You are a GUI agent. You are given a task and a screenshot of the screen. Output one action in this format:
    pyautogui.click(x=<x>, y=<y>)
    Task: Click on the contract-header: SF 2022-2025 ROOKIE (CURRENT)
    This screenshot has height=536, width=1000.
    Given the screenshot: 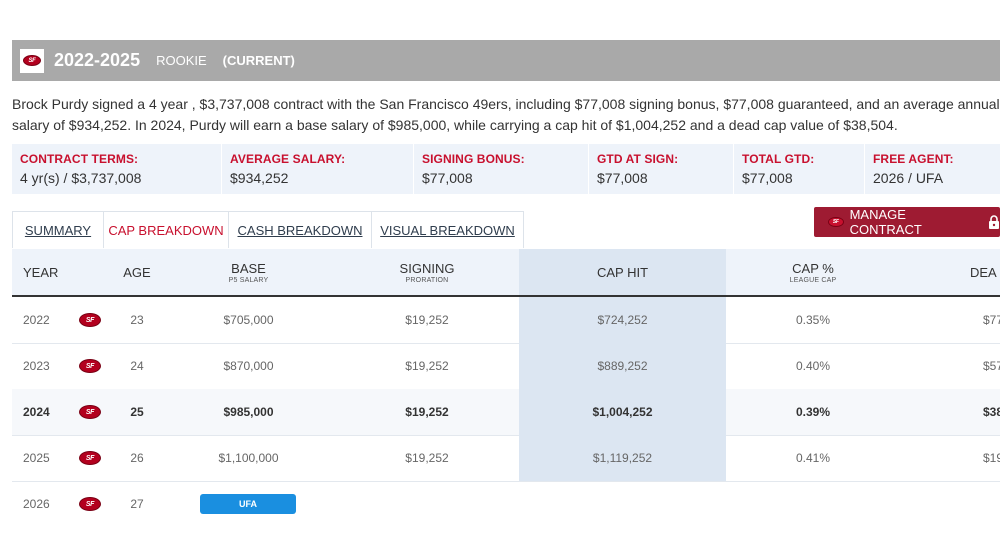 What is the action you would take?
    pyautogui.click(x=506, y=60)
    